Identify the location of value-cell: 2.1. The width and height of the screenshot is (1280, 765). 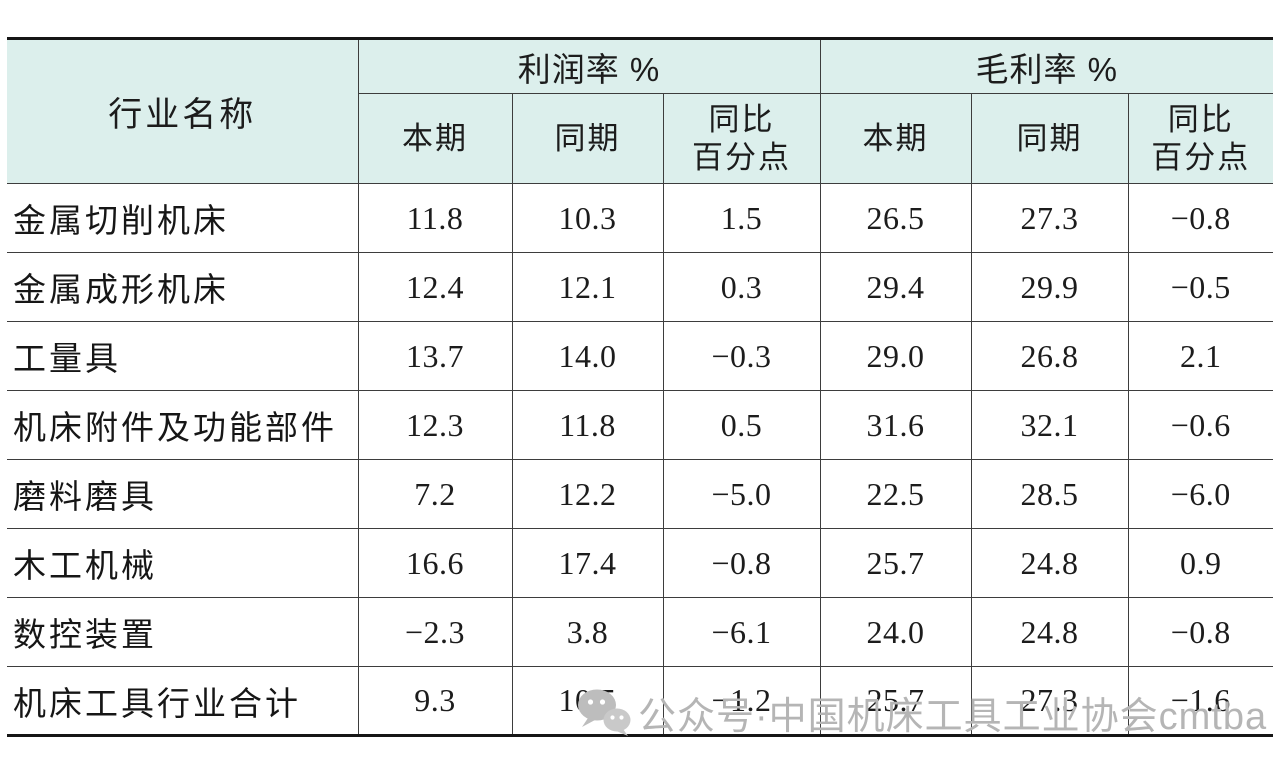
(1200, 356).